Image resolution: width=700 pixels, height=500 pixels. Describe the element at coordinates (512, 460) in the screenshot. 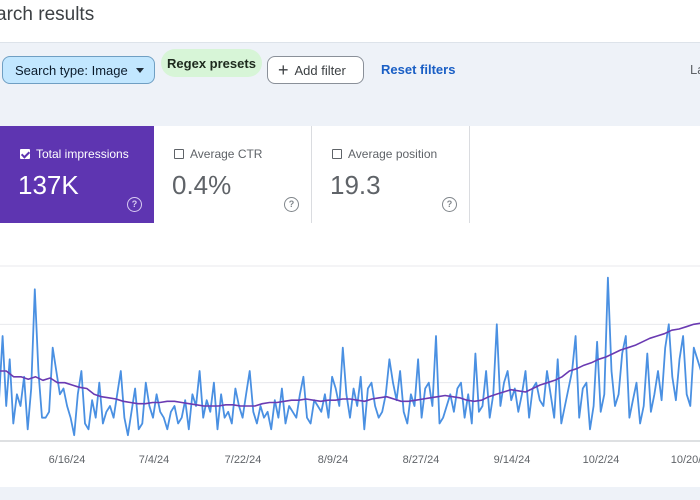

I see `x-tick-label: 9/14/24` at that location.